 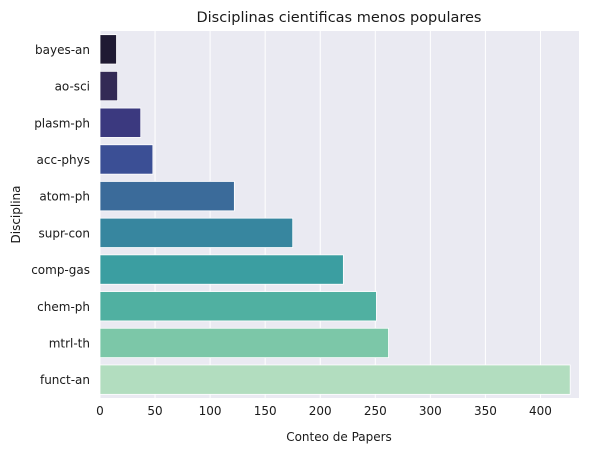 What do you see at coordinates (339, 437) in the screenshot?
I see `x-axis-label: Conteo de Papers` at bounding box center [339, 437].